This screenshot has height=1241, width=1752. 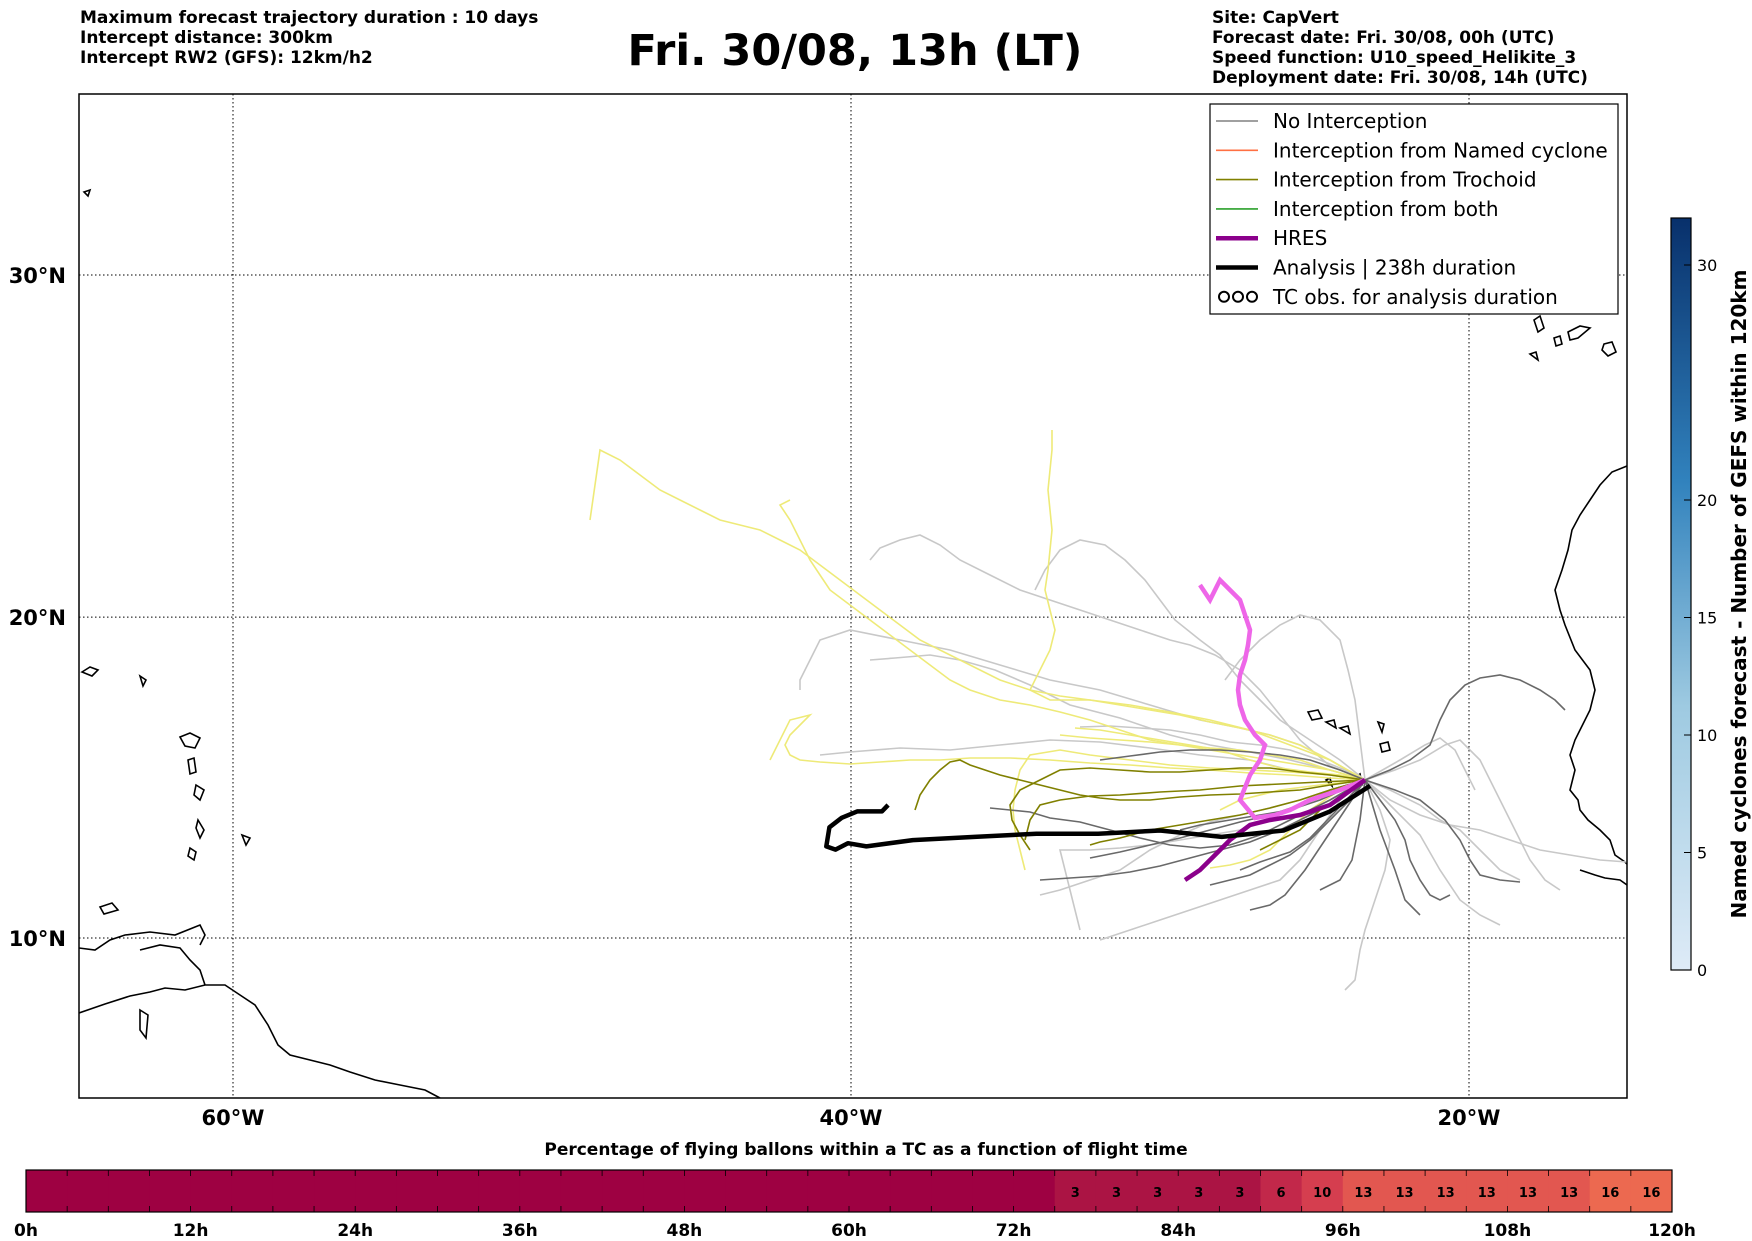 What do you see at coordinates (1415, 297) in the screenshot?
I see `legend-label: TC obs. for analysis duration` at bounding box center [1415, 297].